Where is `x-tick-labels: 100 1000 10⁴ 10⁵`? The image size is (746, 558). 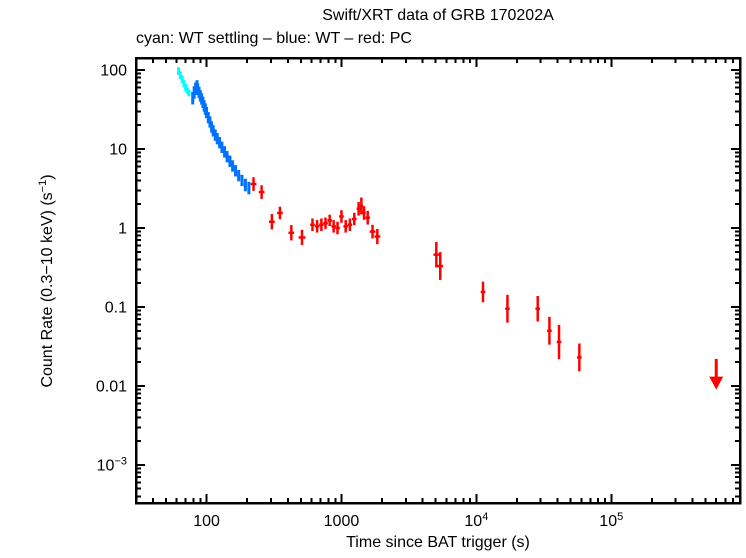 x-tick-labels: 100 1000 10⁴ 10⁵ is located at coordinates (408, 520).